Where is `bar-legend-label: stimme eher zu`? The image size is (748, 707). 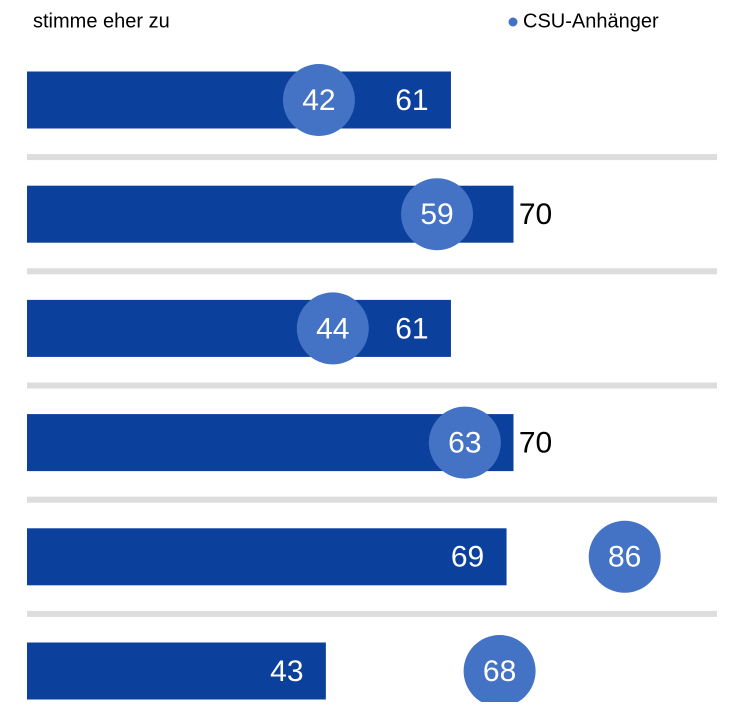 bar-legend-label: stimme eher zu is located at coordinates (101, 21).